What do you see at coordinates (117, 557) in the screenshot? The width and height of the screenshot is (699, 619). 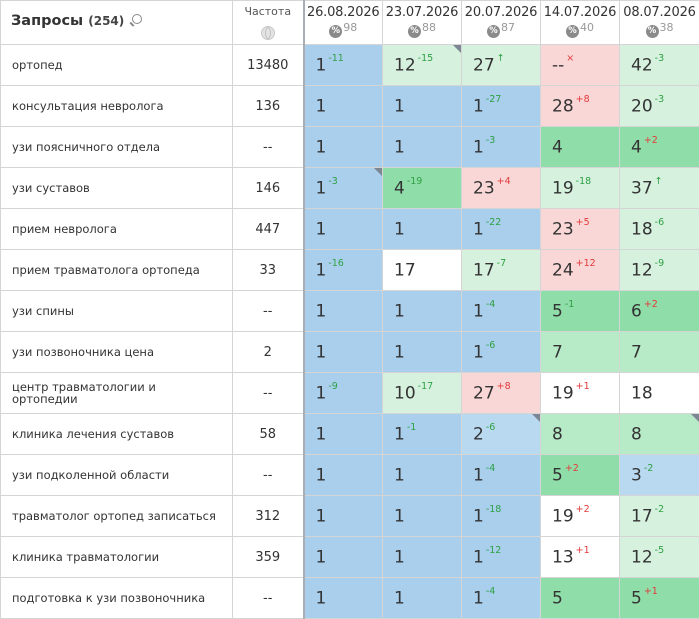 I see `query-cell: клиника травматологии` at bounding box center [117, 557].